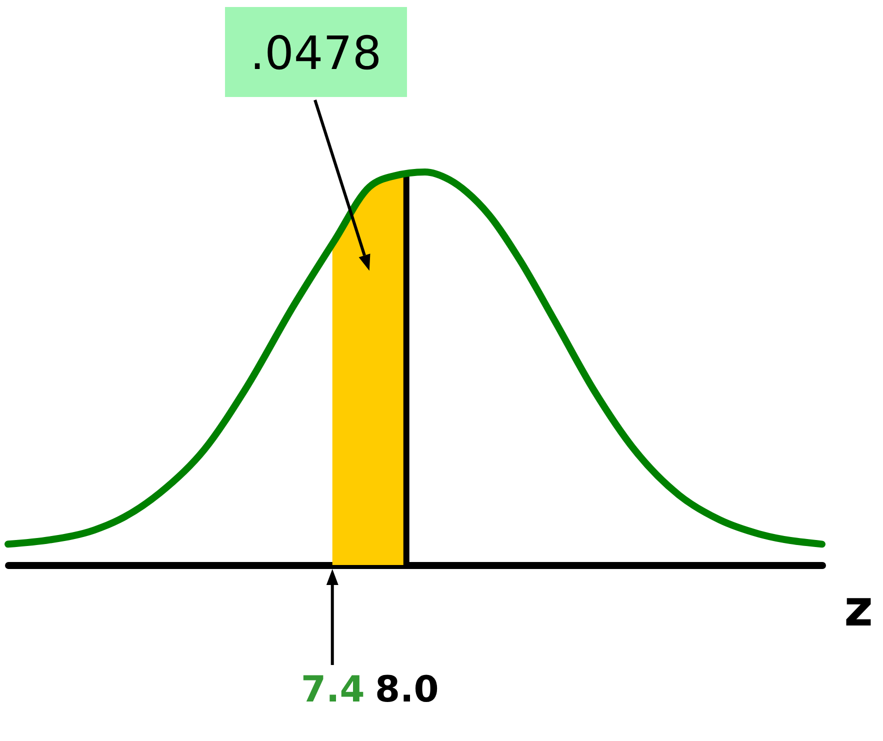  Describe the element at coordinates (332, 690) in the screenshot. I see `x-tick-label: 7.4` at that location.